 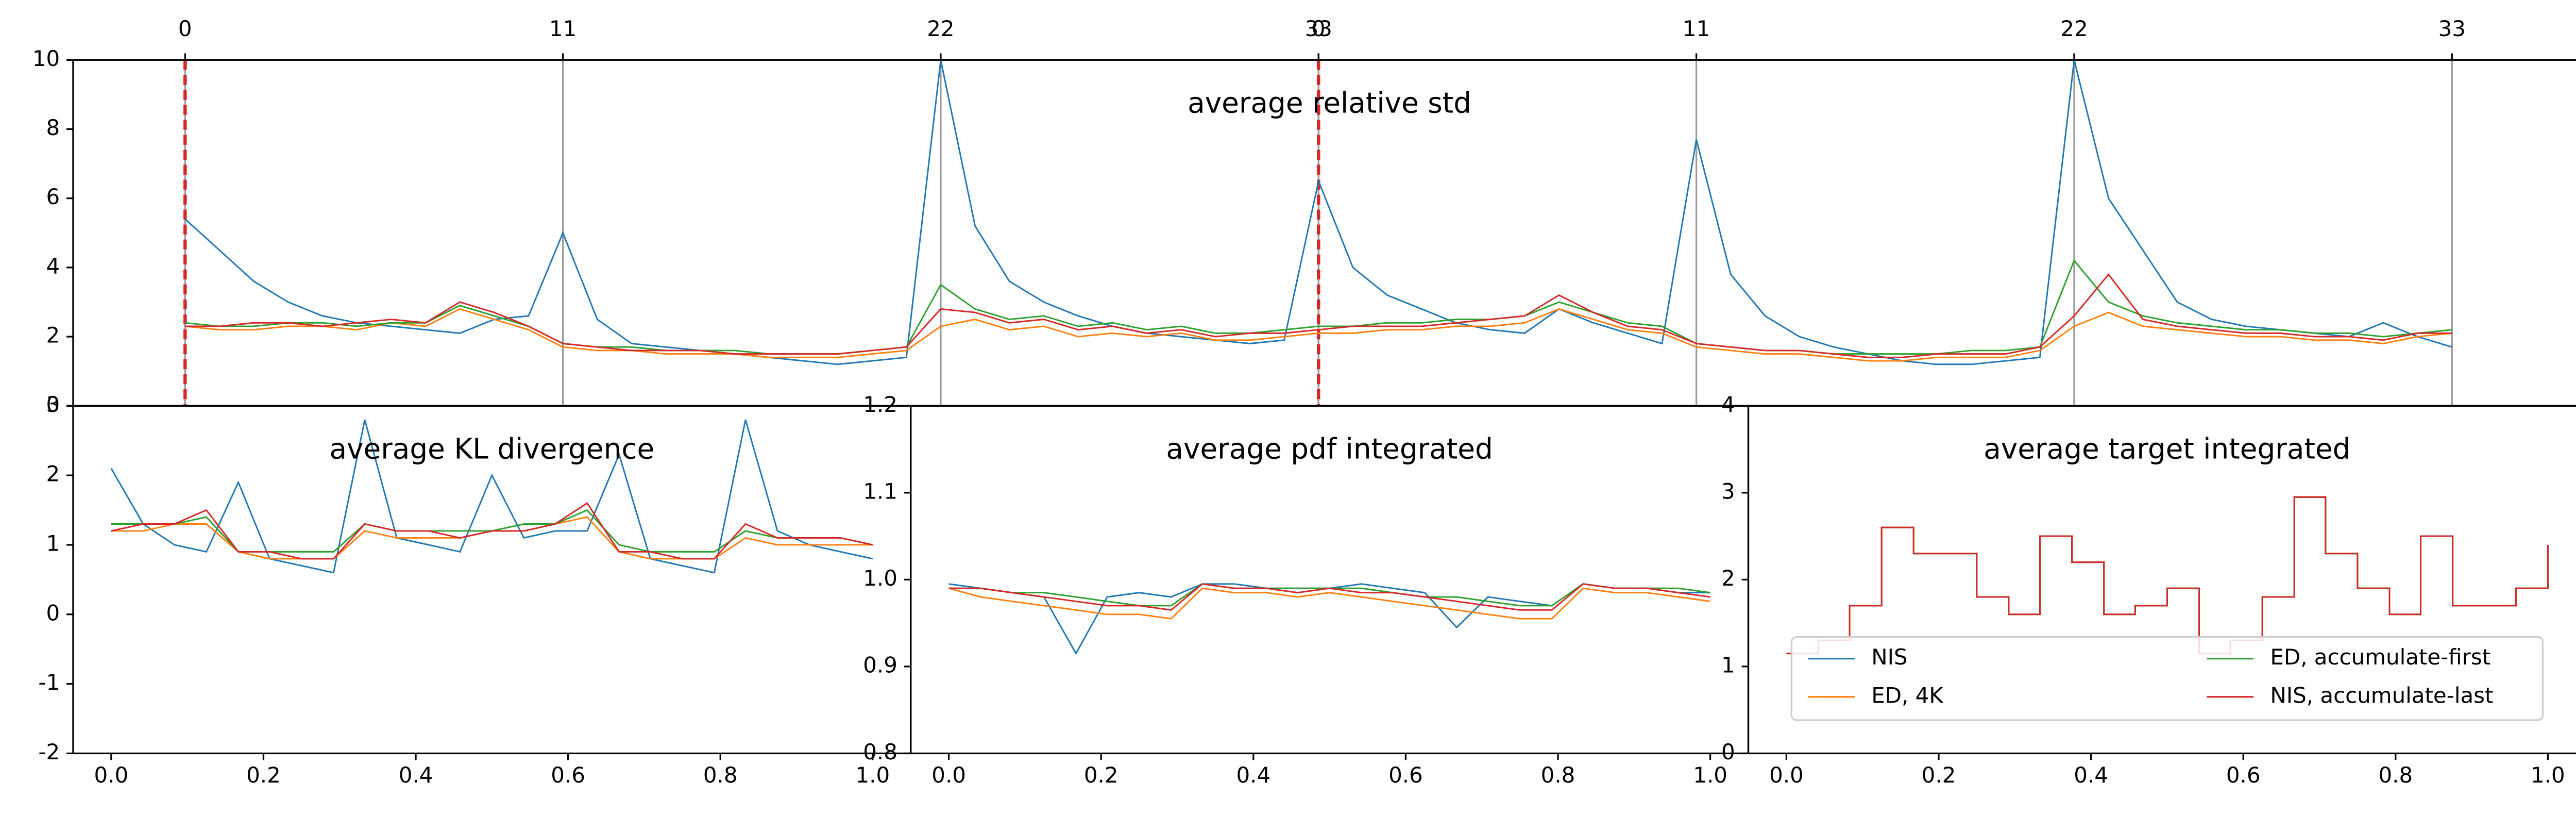 I want to click on legend-frame, so click(x=2167, y=678).